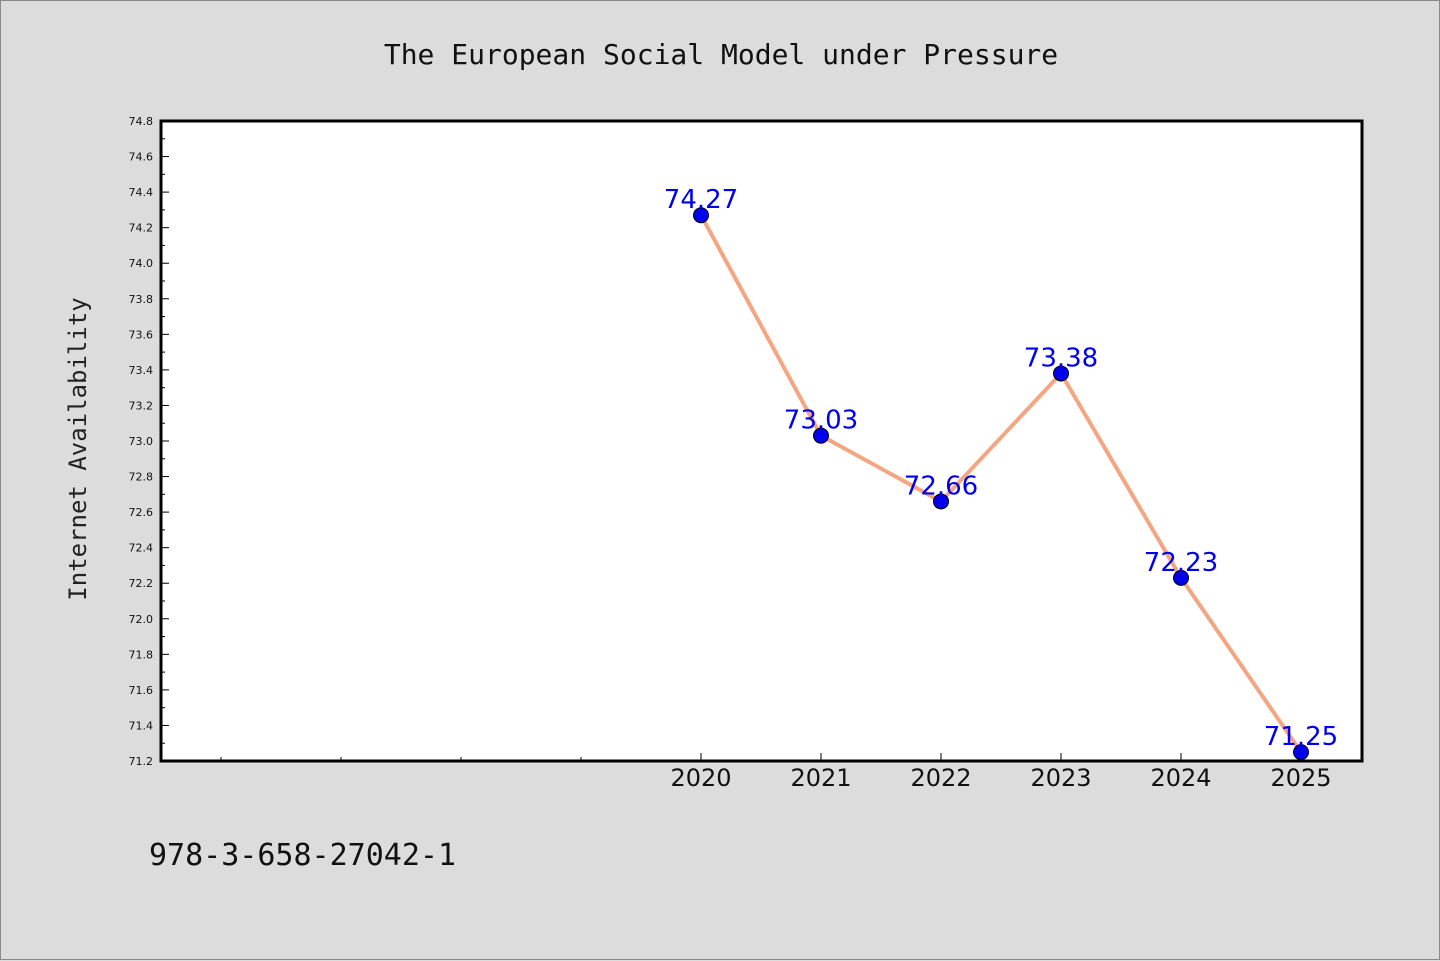 This screenshot has width=1440, height=961. I want to click on y-tick-label: 73.8, so click(141, 299).